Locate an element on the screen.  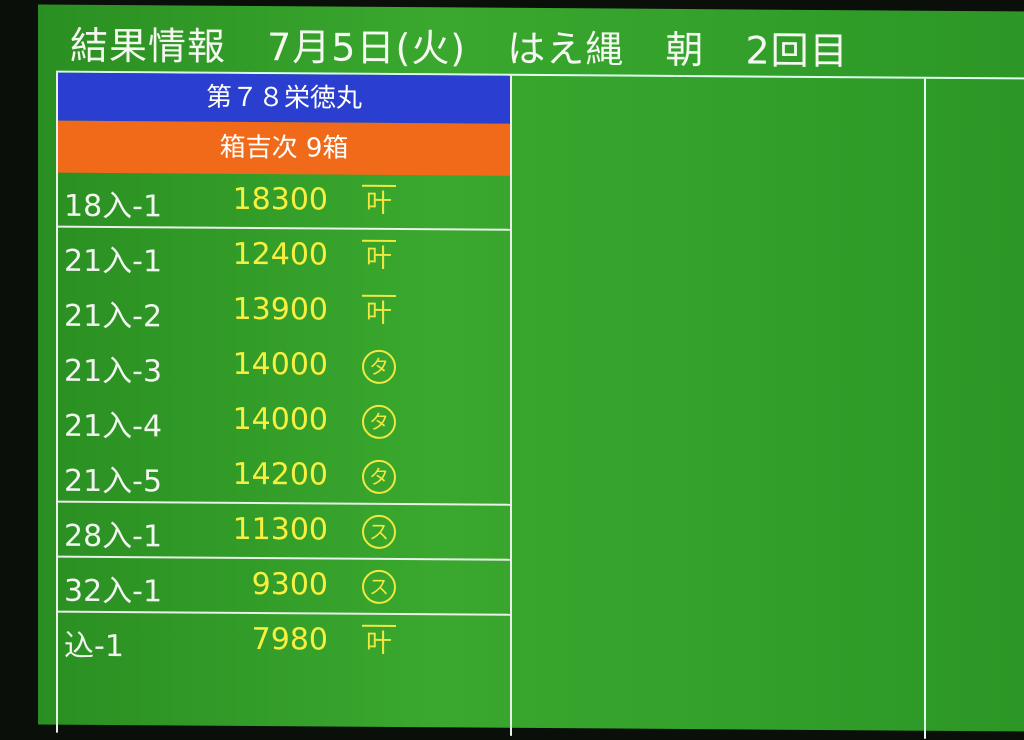
lot-label: 28入-1 is located at coordinates (113, 536).